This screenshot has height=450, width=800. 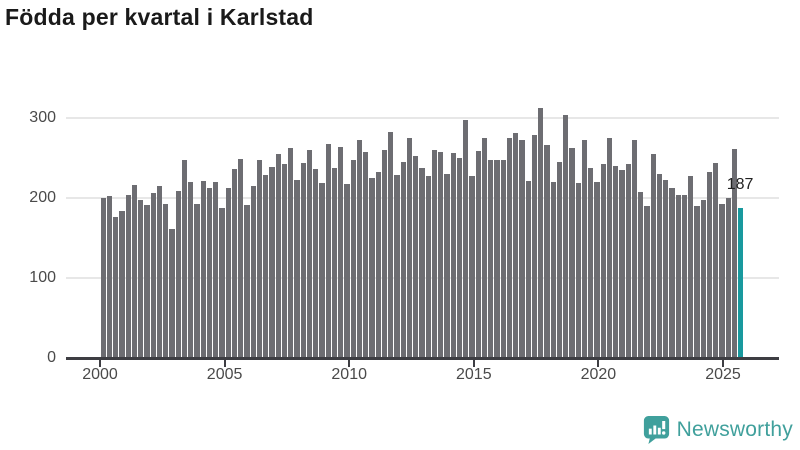 What do you see at coordinates (42, 197) in the screenshot?
I see `y-axis-tick-label: 200` at bounding box center [42, 197].